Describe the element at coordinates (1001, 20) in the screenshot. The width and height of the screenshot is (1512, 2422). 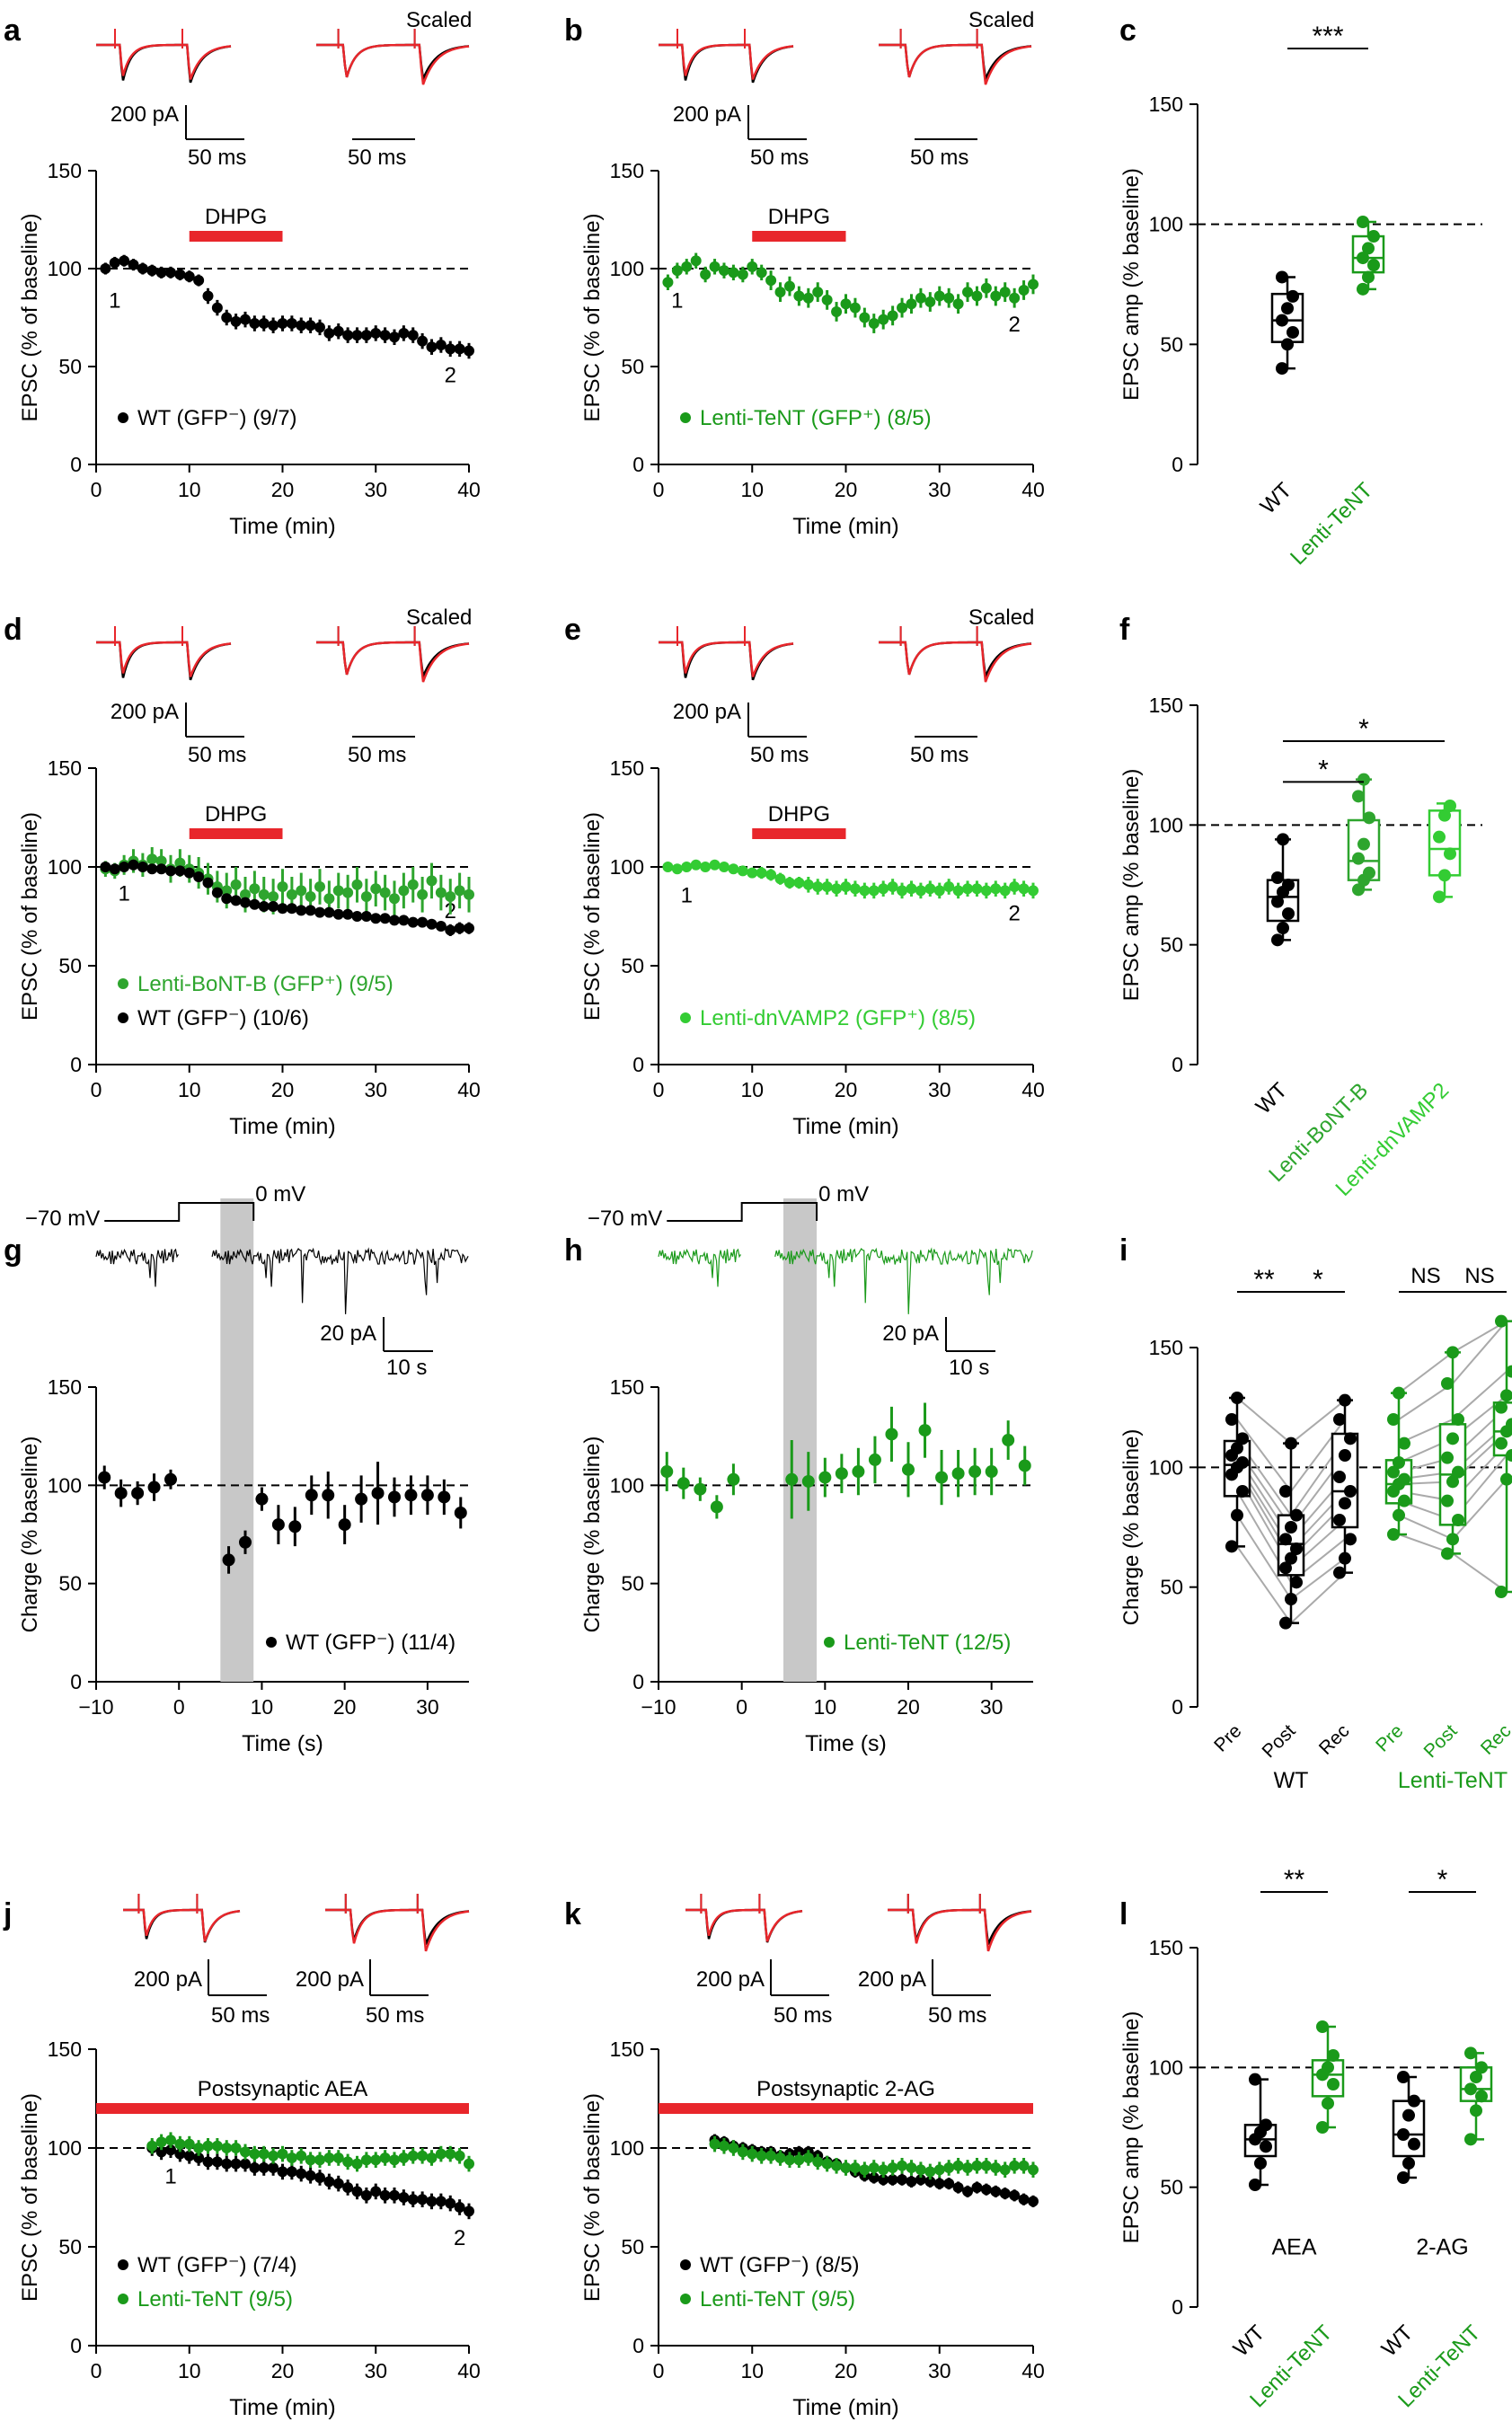
I see `traces-note: Scaled` at that location.